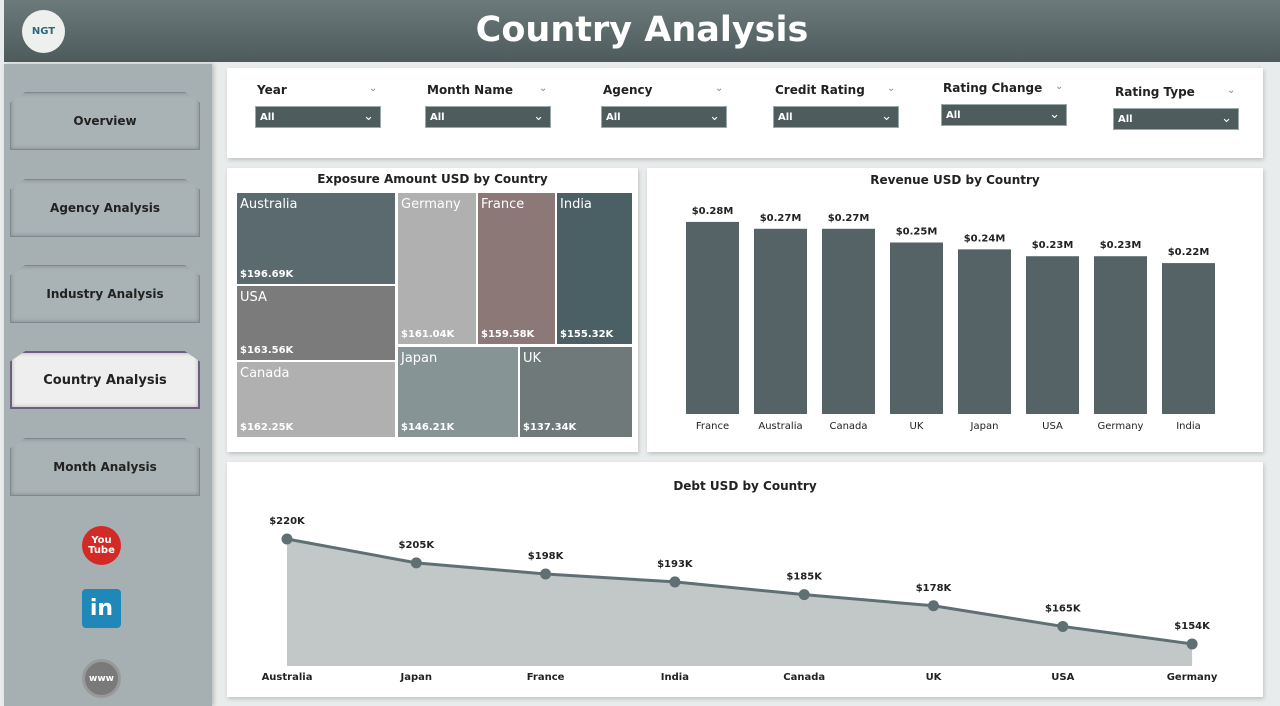  Describe the element at coordinates (272, 90) in the screenshot. I see `filter-label: Year` at that location.